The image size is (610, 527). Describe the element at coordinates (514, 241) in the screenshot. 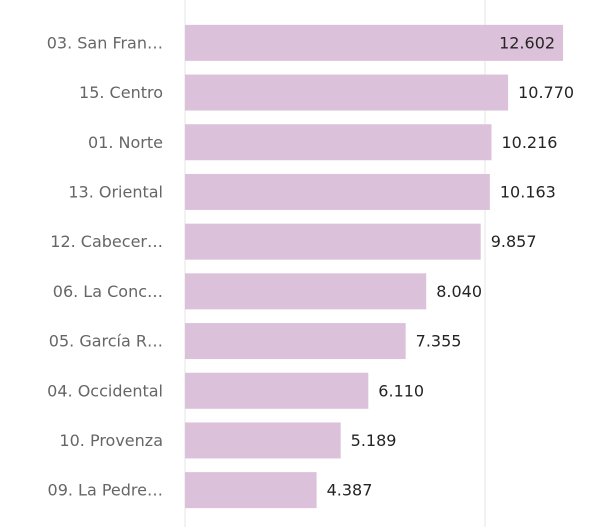

I see `data-label: 9.857` at that location.